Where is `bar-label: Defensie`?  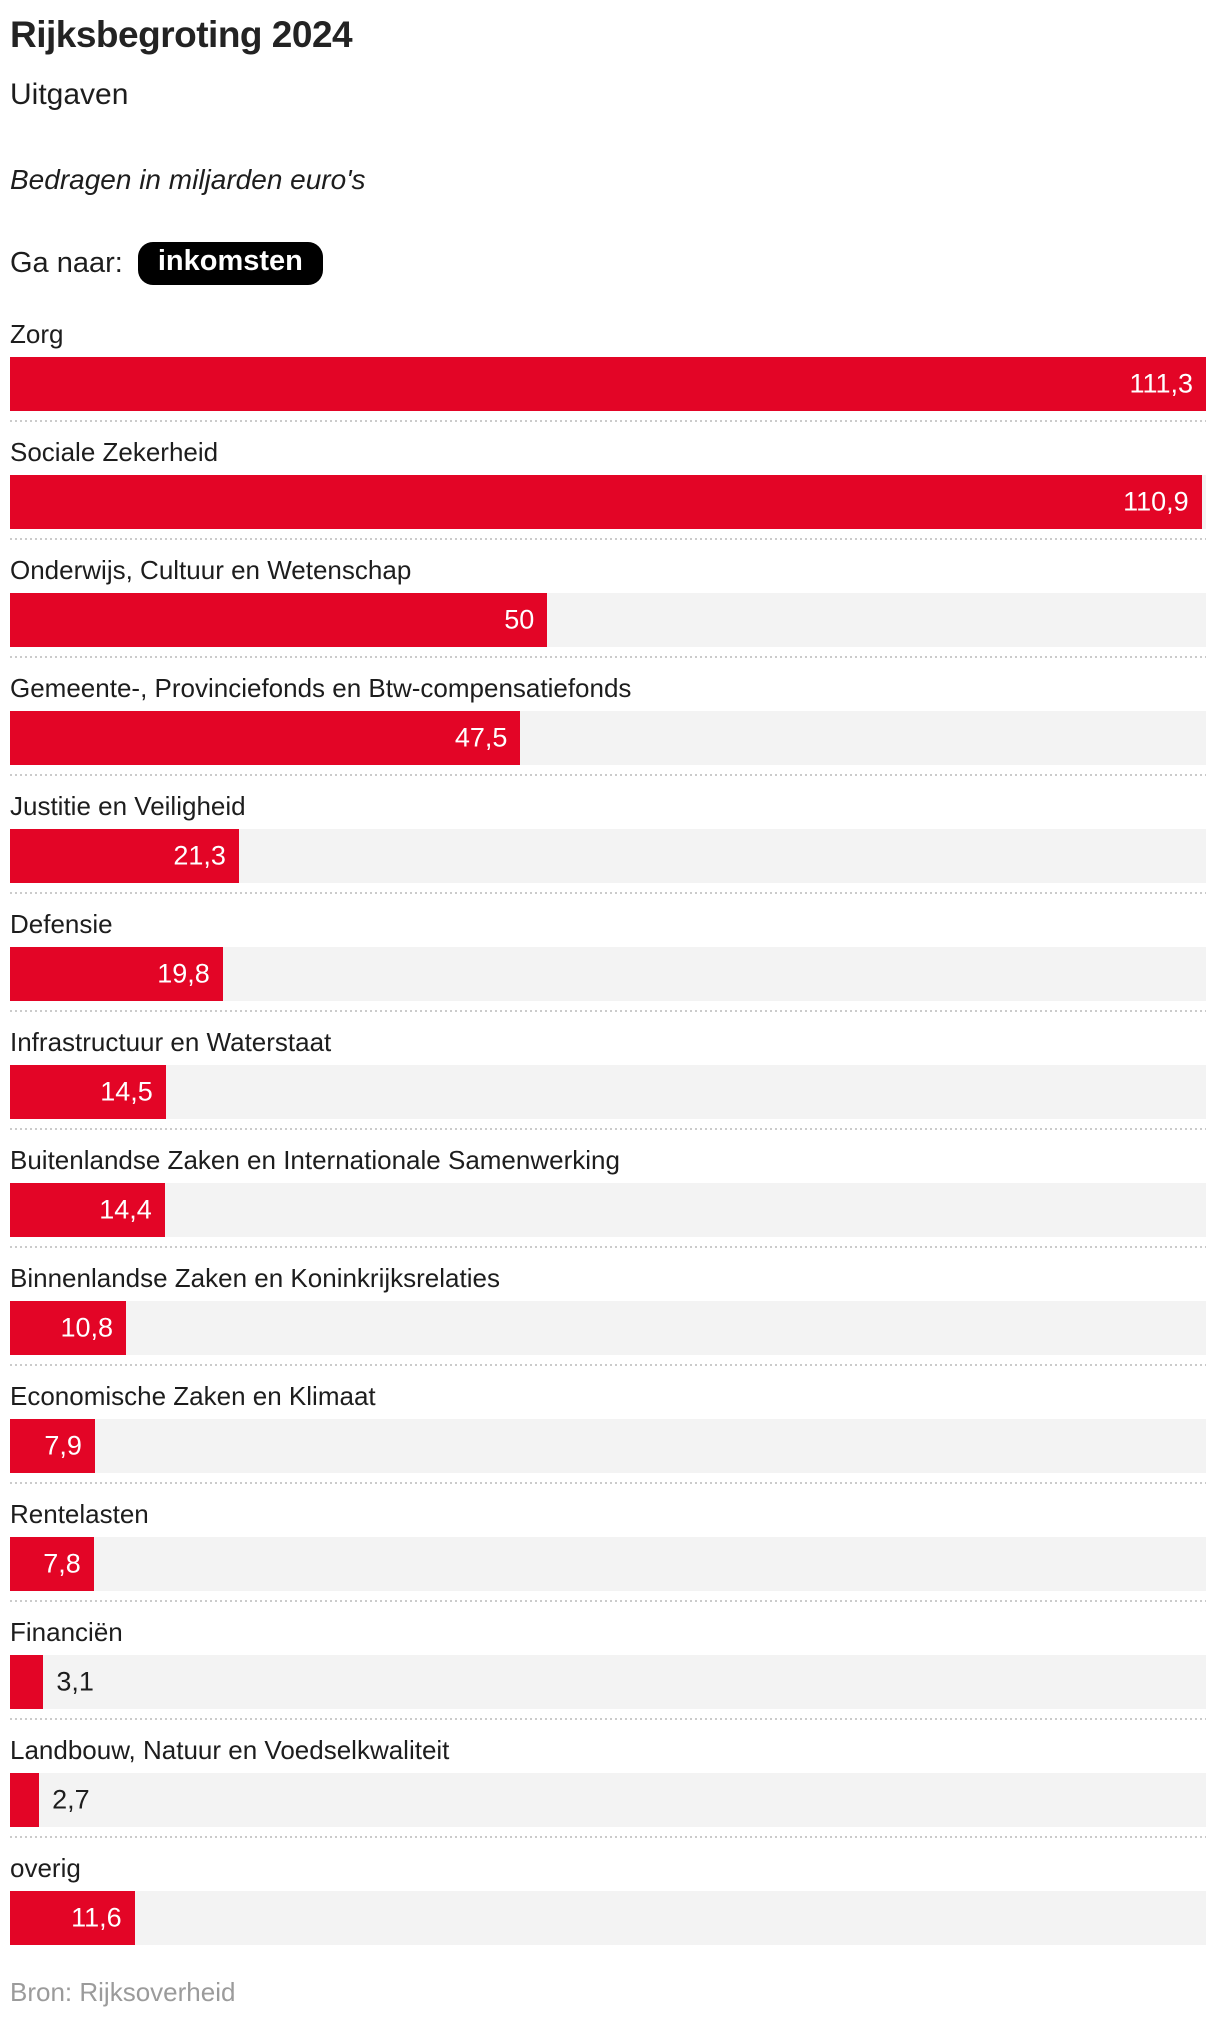
bar-label: Defensie is located at coordinates (61, 923).